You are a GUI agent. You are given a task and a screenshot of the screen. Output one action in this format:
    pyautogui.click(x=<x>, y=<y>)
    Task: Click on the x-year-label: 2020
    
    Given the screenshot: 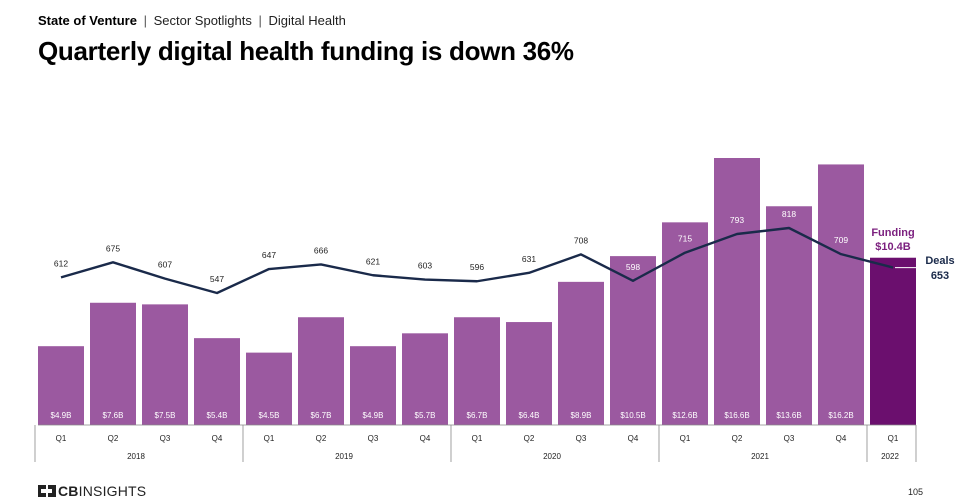 What is the action you would take?
    pyautogui.click(x=552, y=456)
    